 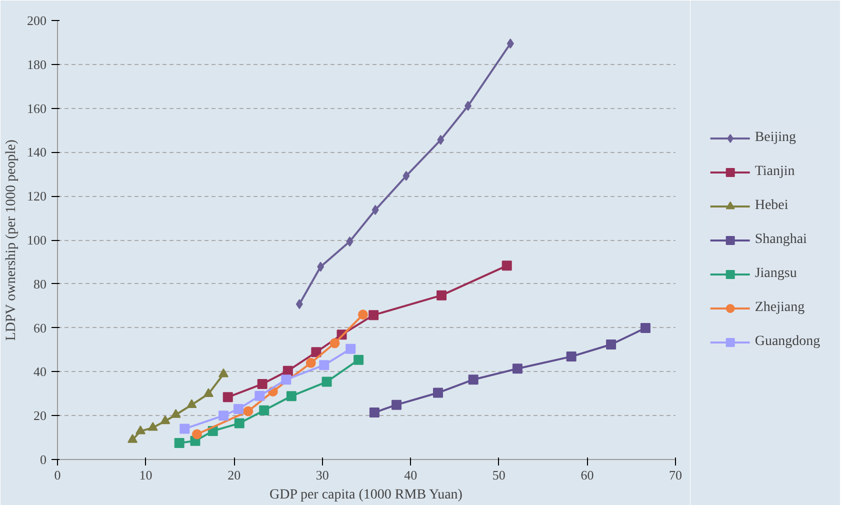 I want to click on x-tick-label: 20, so click(x=234, y=475).